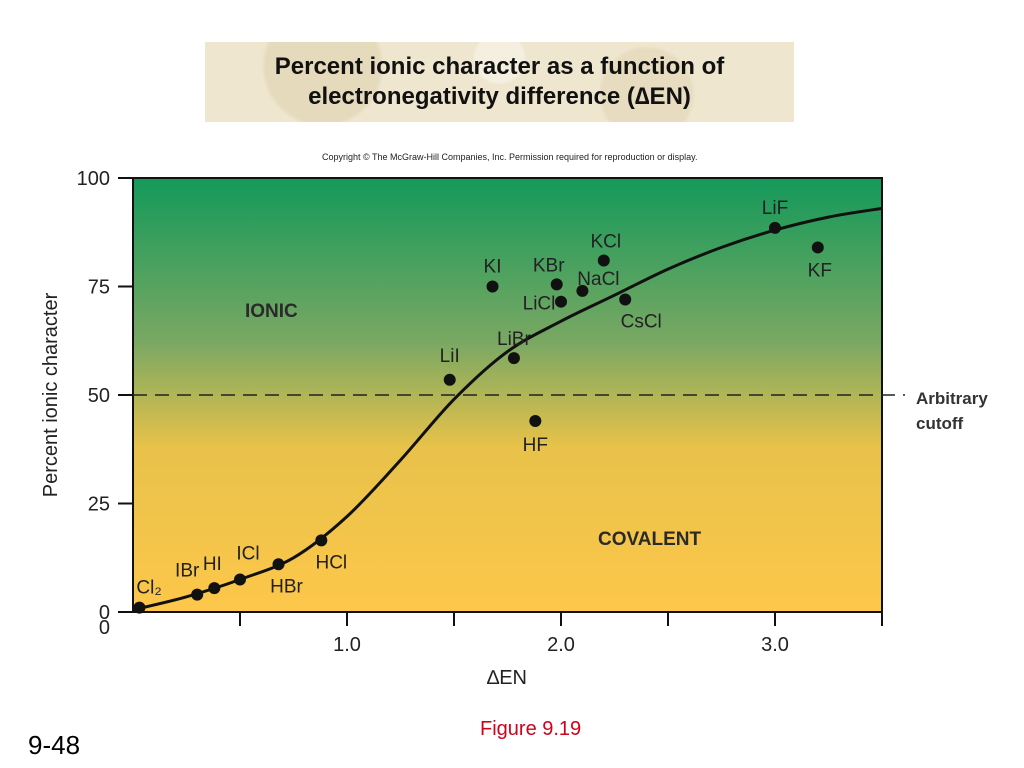  What do you see at coordinates (775, 645) in the screenshot?
I see `x-tick-label: 3.0` at bounding box center [775, 645].